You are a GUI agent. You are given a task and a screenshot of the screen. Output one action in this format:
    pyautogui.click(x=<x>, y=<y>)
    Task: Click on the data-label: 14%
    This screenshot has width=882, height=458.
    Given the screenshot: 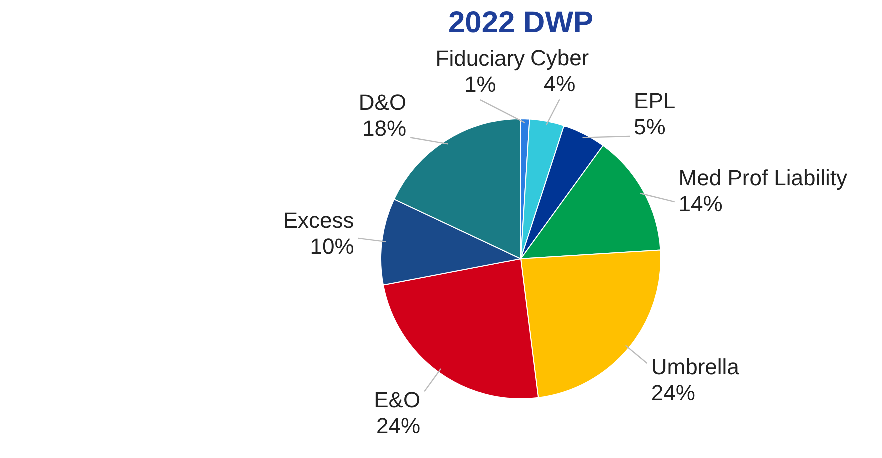 What is the action you would take?
    pyautogui.click(x=700, y=203)
    